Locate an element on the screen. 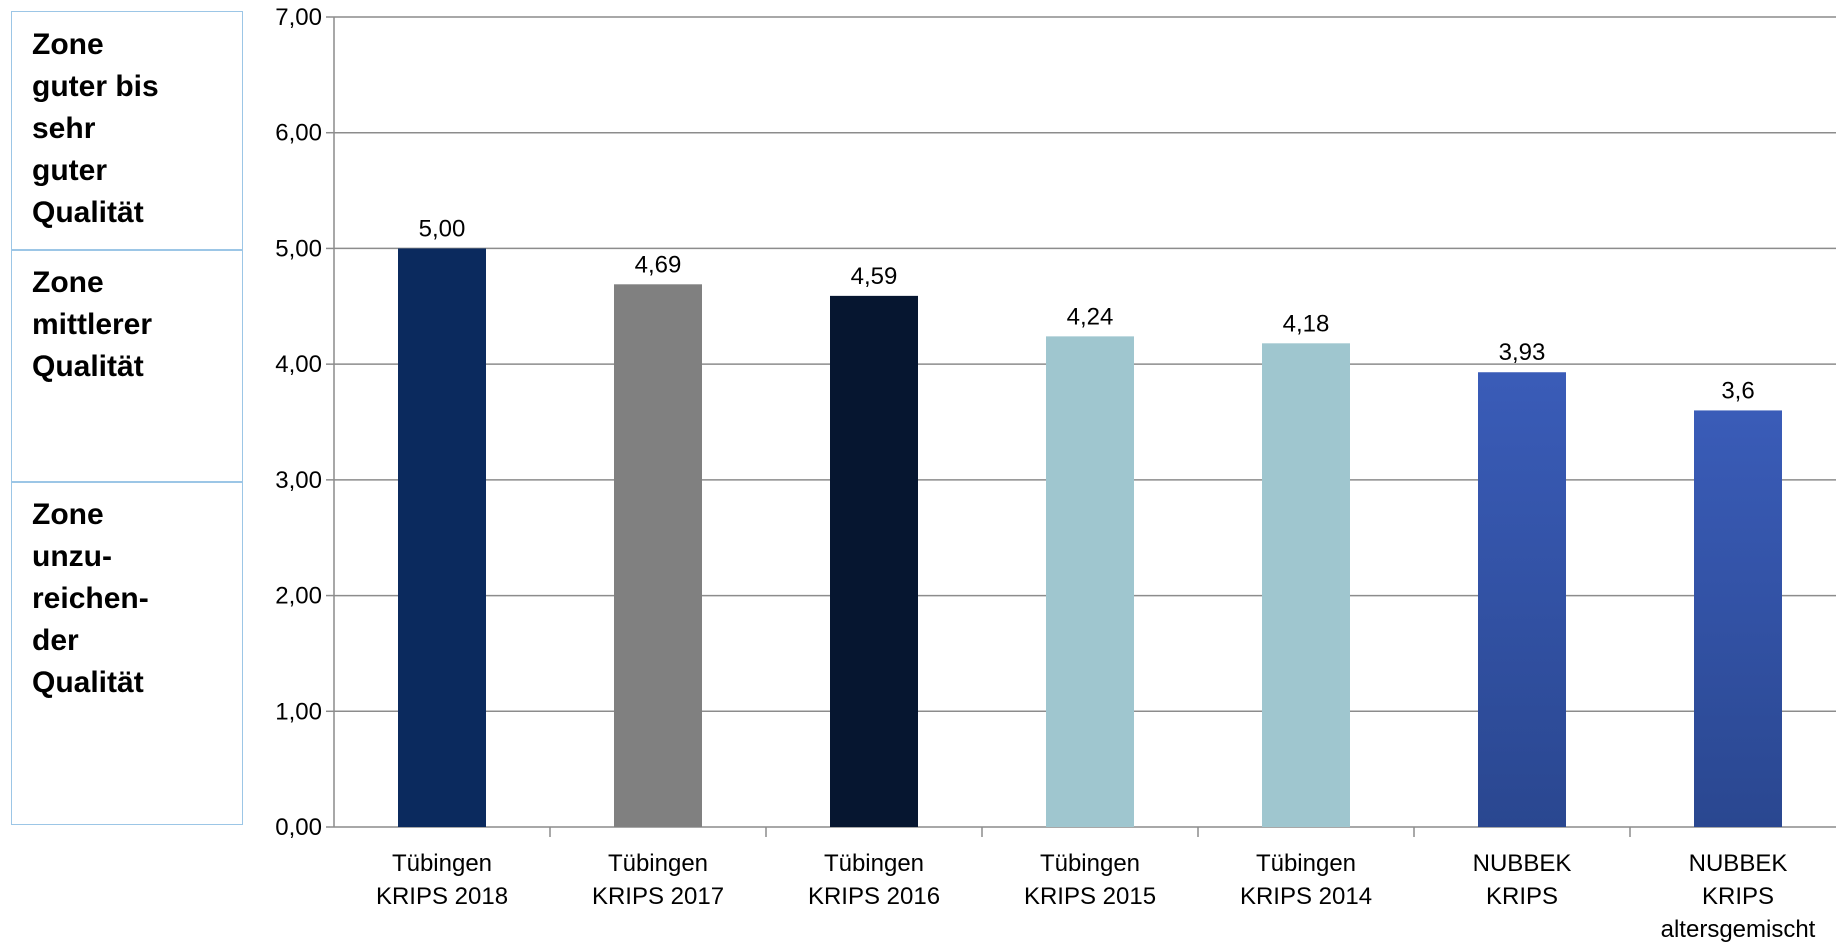  data-label: 3,6 is located at coordinates (1737, 390).